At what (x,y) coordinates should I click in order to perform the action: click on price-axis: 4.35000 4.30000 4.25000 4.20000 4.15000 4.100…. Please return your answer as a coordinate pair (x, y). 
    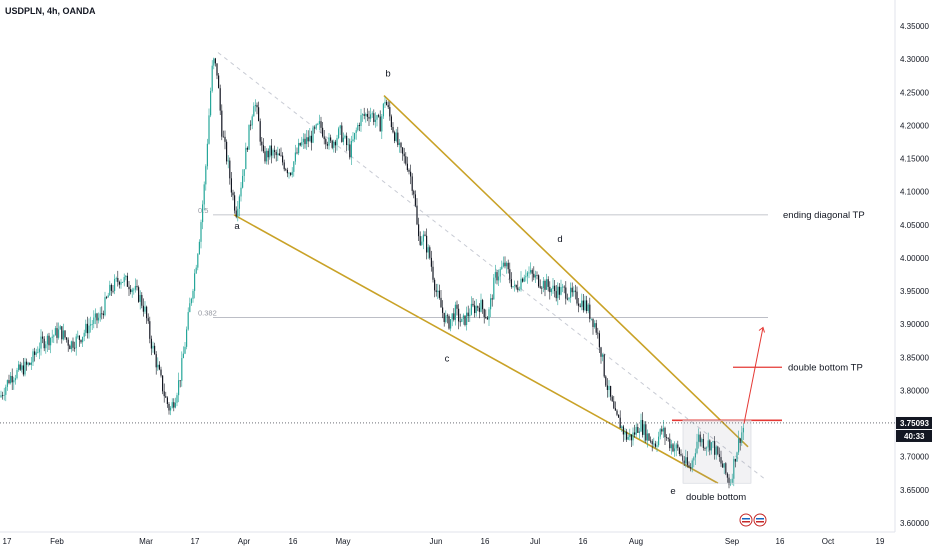
    Looking at the image, I should click on (914, 275).